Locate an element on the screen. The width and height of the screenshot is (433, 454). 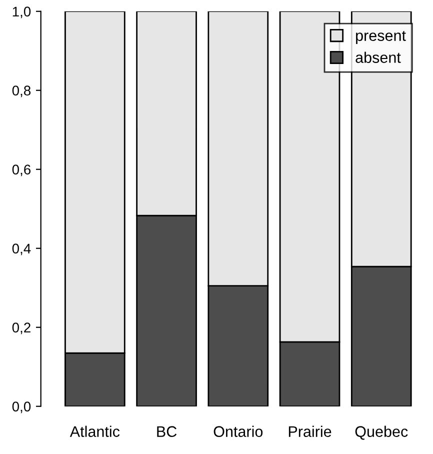
y-tick-label: 0,6 is located at coordinates (21, 170).